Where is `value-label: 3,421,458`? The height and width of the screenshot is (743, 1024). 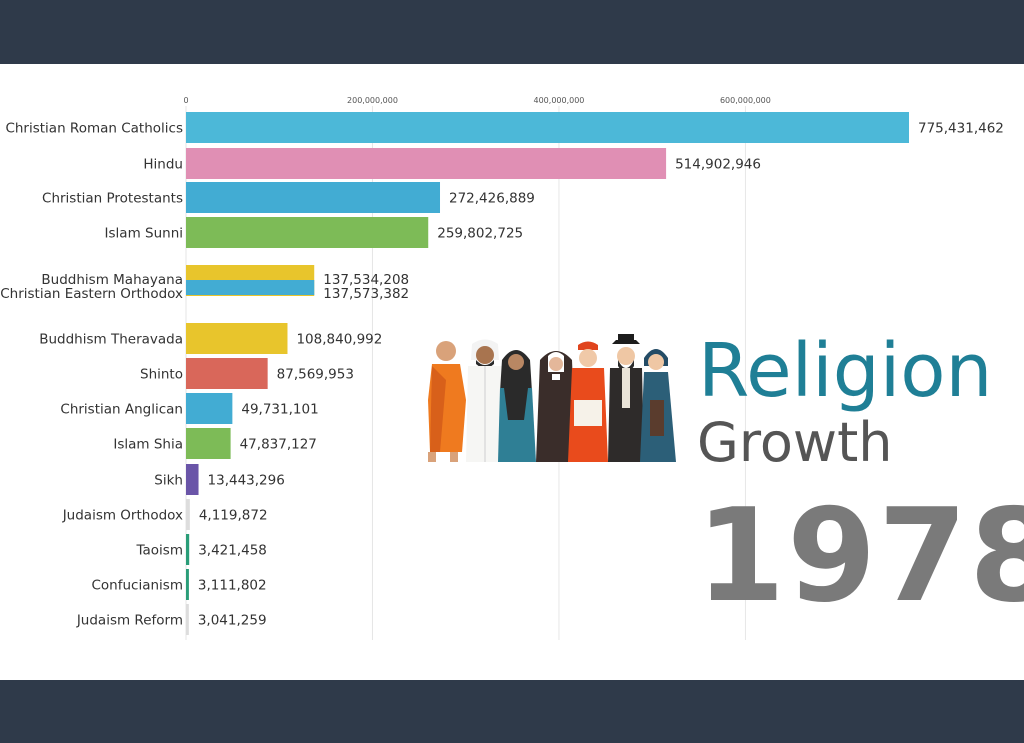
value-label: 3,421,458 is located at coordinates (232, 551).